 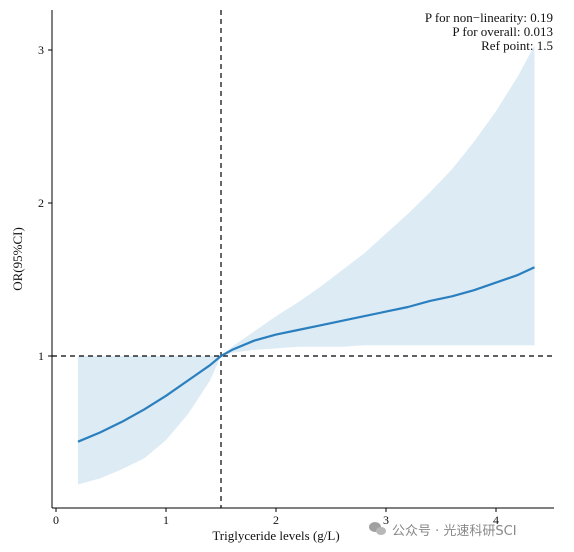 I want to click on y-tick-label: 3, so click(x=41, y=50).